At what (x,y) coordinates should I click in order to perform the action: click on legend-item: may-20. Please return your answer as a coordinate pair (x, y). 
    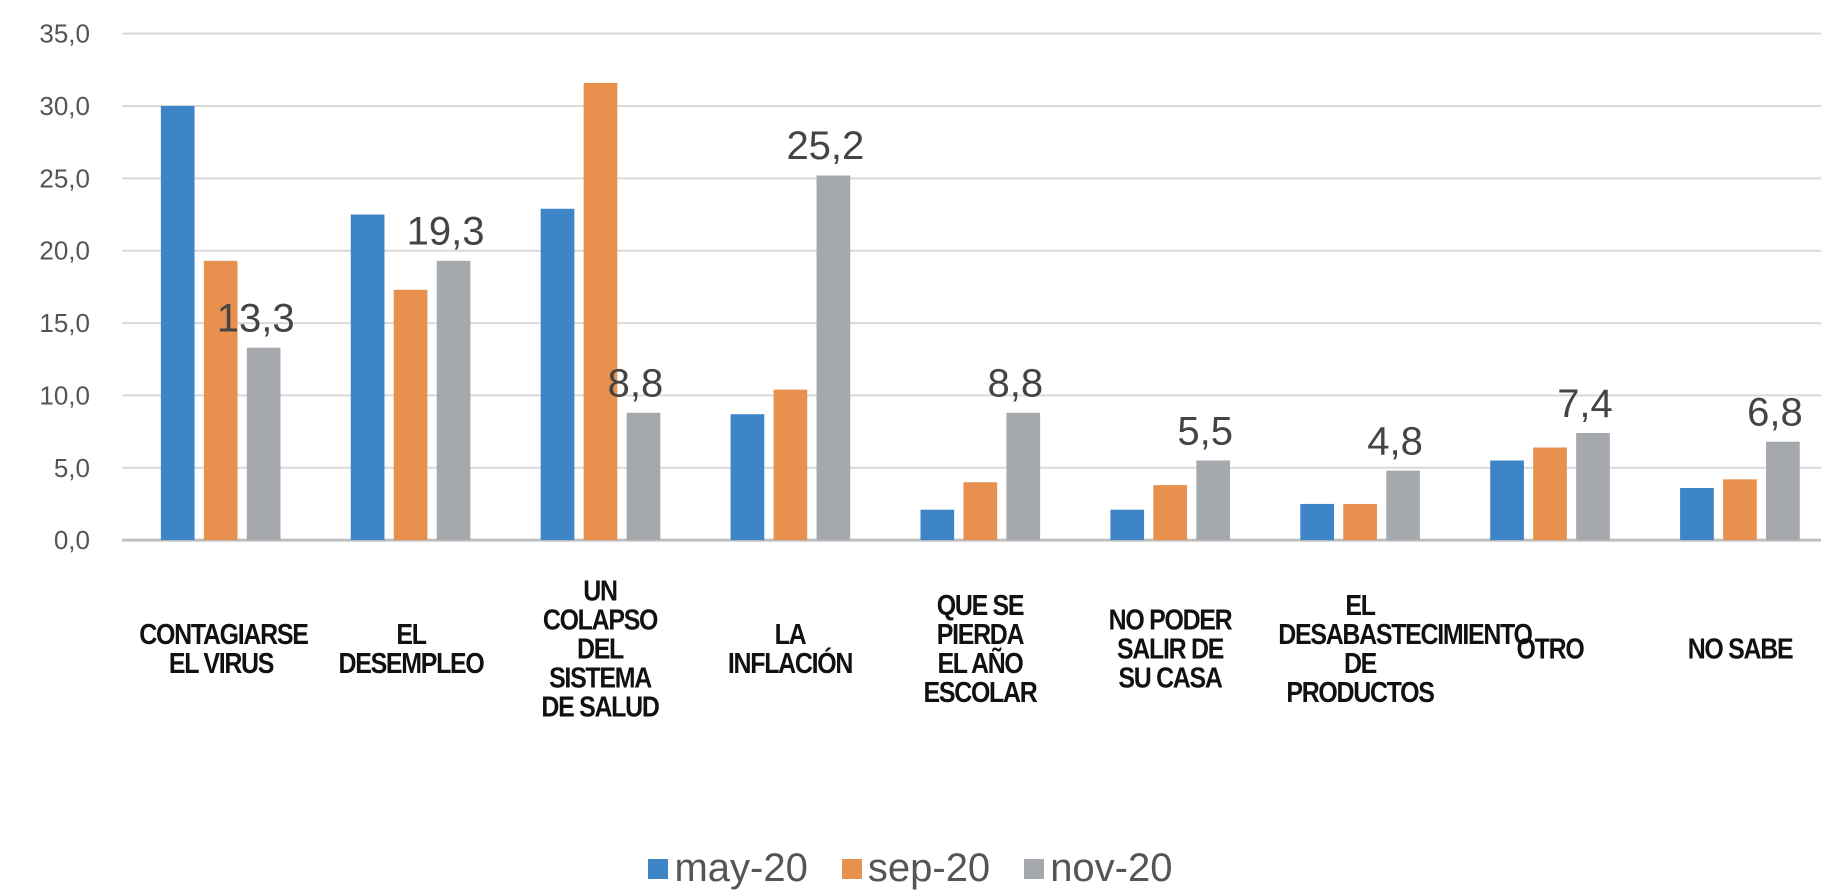
    Looking at the image, I should click on (728, 868).